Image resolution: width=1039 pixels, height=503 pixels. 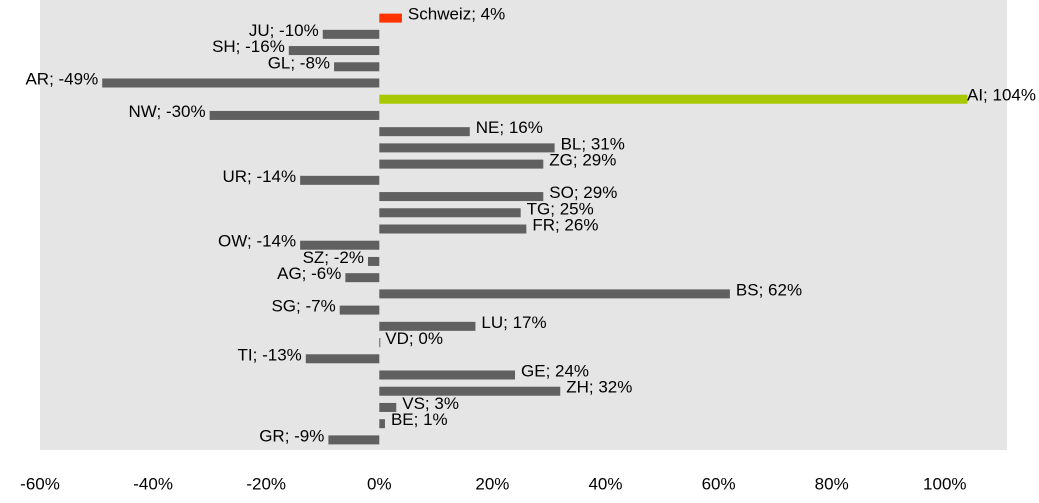 I want to click on data-label: VD; 0%, so click(x=414, y=338).